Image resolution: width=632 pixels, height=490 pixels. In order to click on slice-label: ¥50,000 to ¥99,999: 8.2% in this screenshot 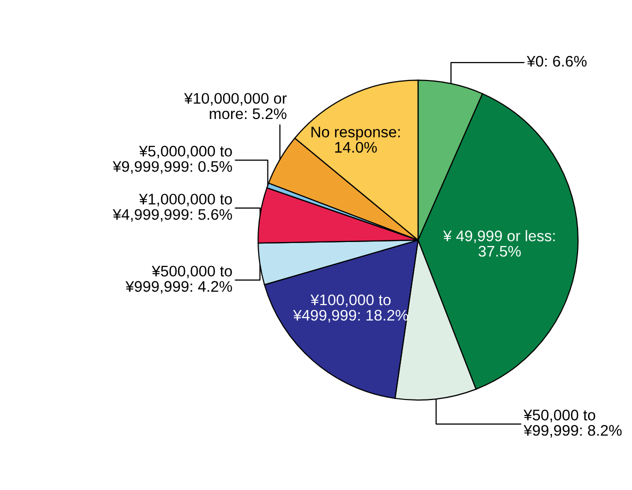, I will do `click(573, 424)`.